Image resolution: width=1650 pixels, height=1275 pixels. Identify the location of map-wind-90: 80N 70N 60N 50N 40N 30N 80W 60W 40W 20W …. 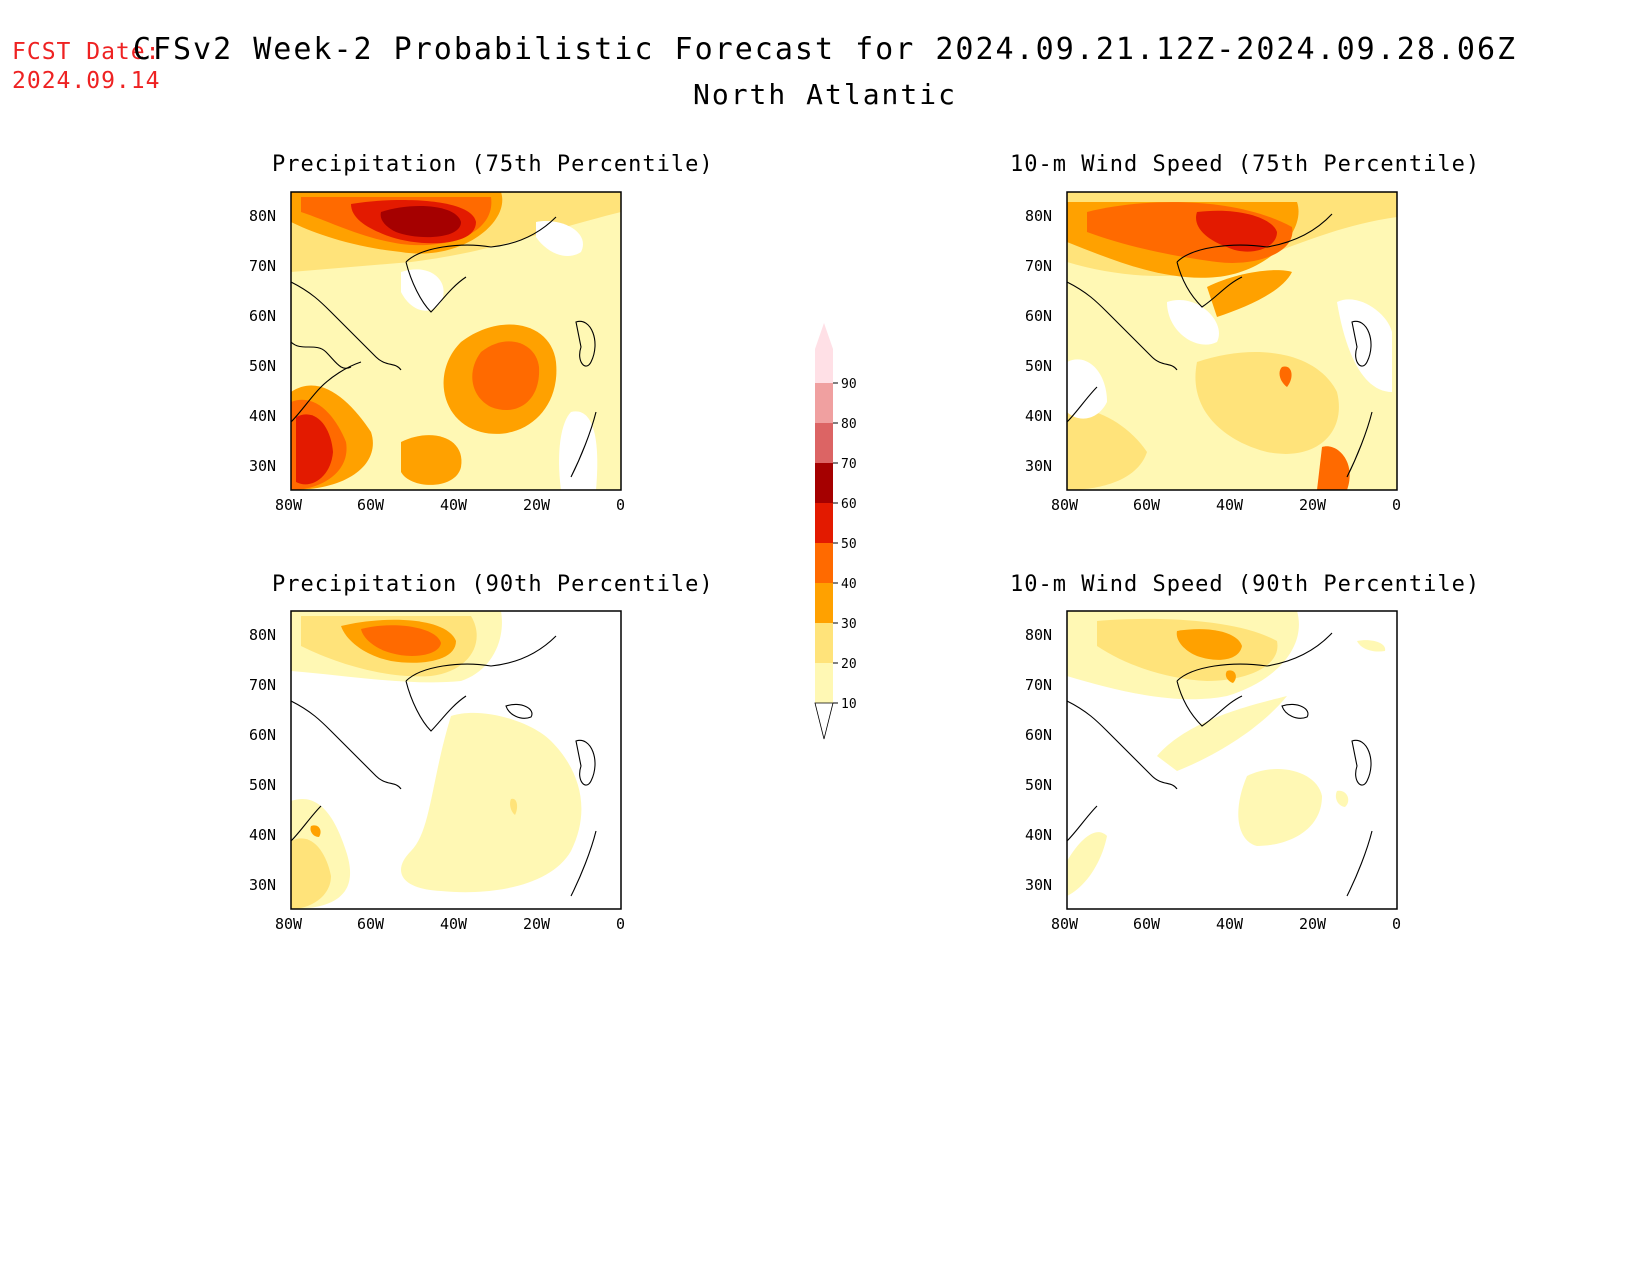
(1213, 771).